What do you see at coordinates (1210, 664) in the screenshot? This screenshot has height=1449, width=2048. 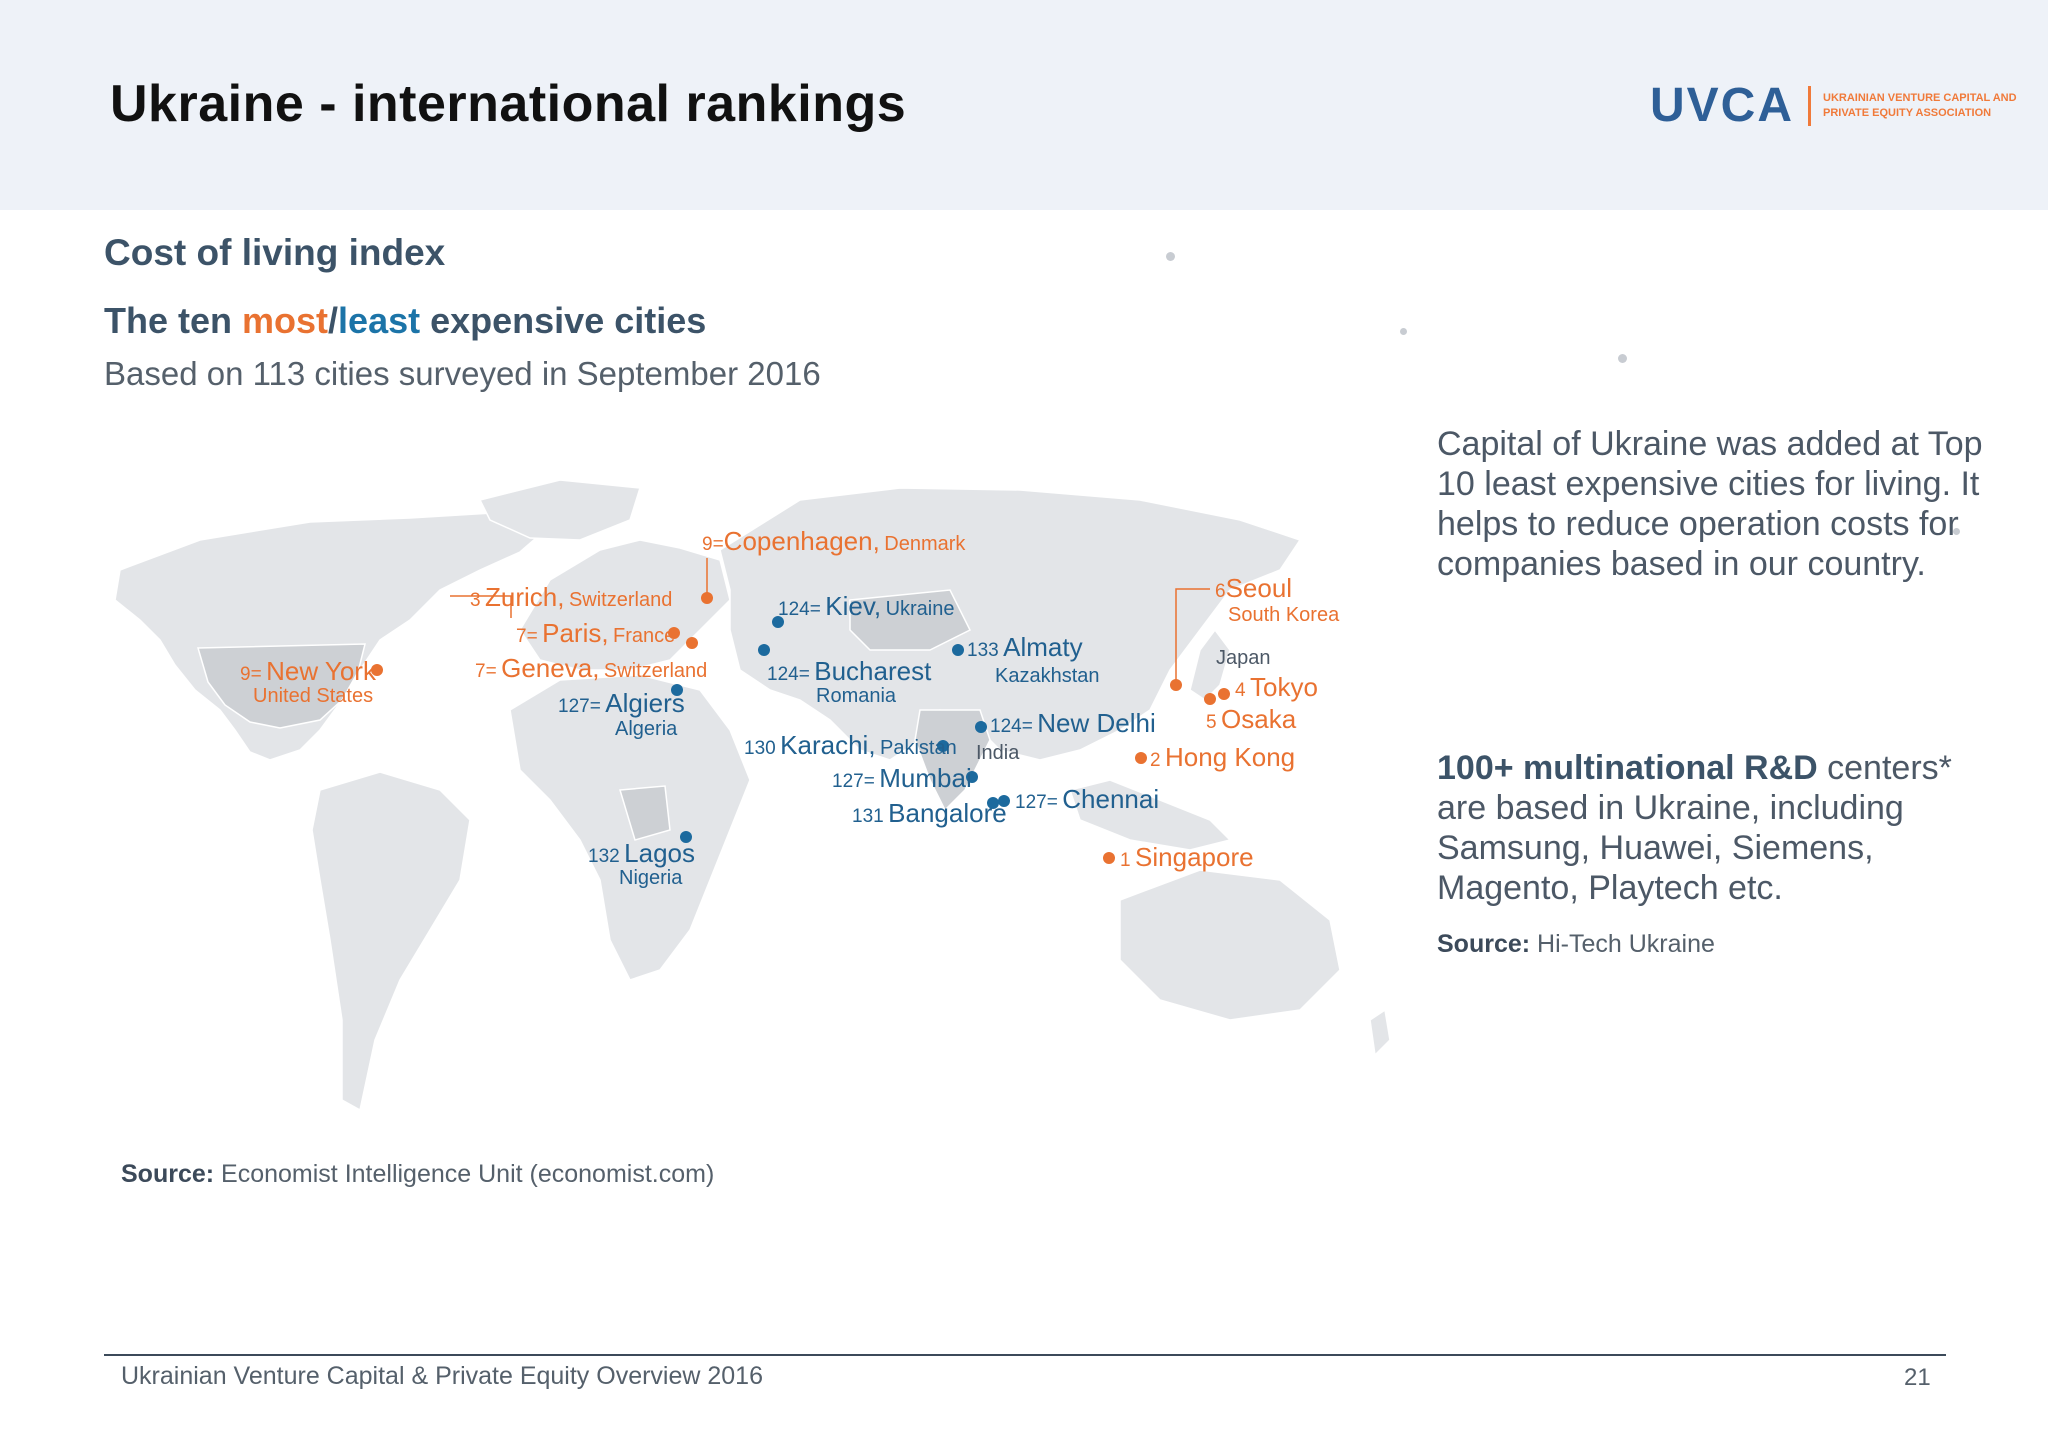 I see `japan-shape` at bounding box center [1210, 664].